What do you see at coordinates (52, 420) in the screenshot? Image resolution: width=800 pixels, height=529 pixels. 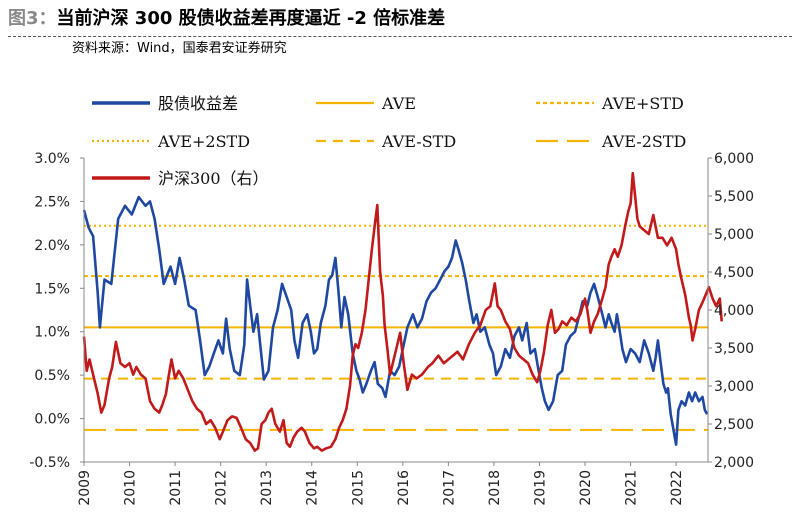 I see `y-left-tick-label: 0.0%` at bounding box center [52, 420].